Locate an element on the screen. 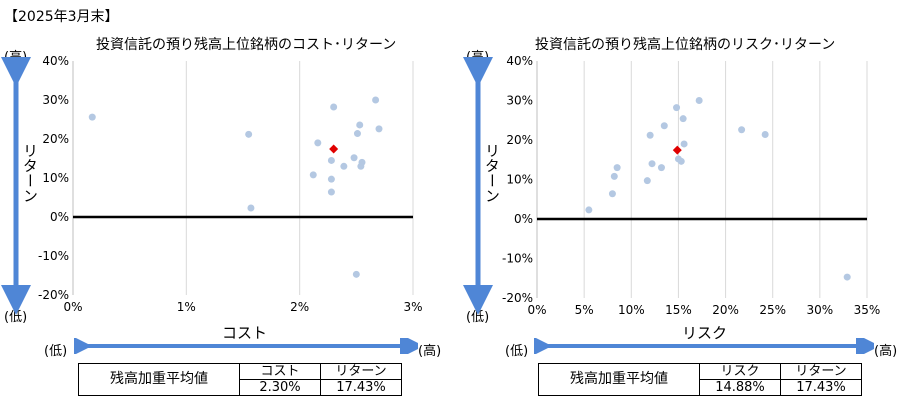 The height and width of the screenshot is (411, 905). left-summary-header-return: リターン is located at coordinates (361, 371).